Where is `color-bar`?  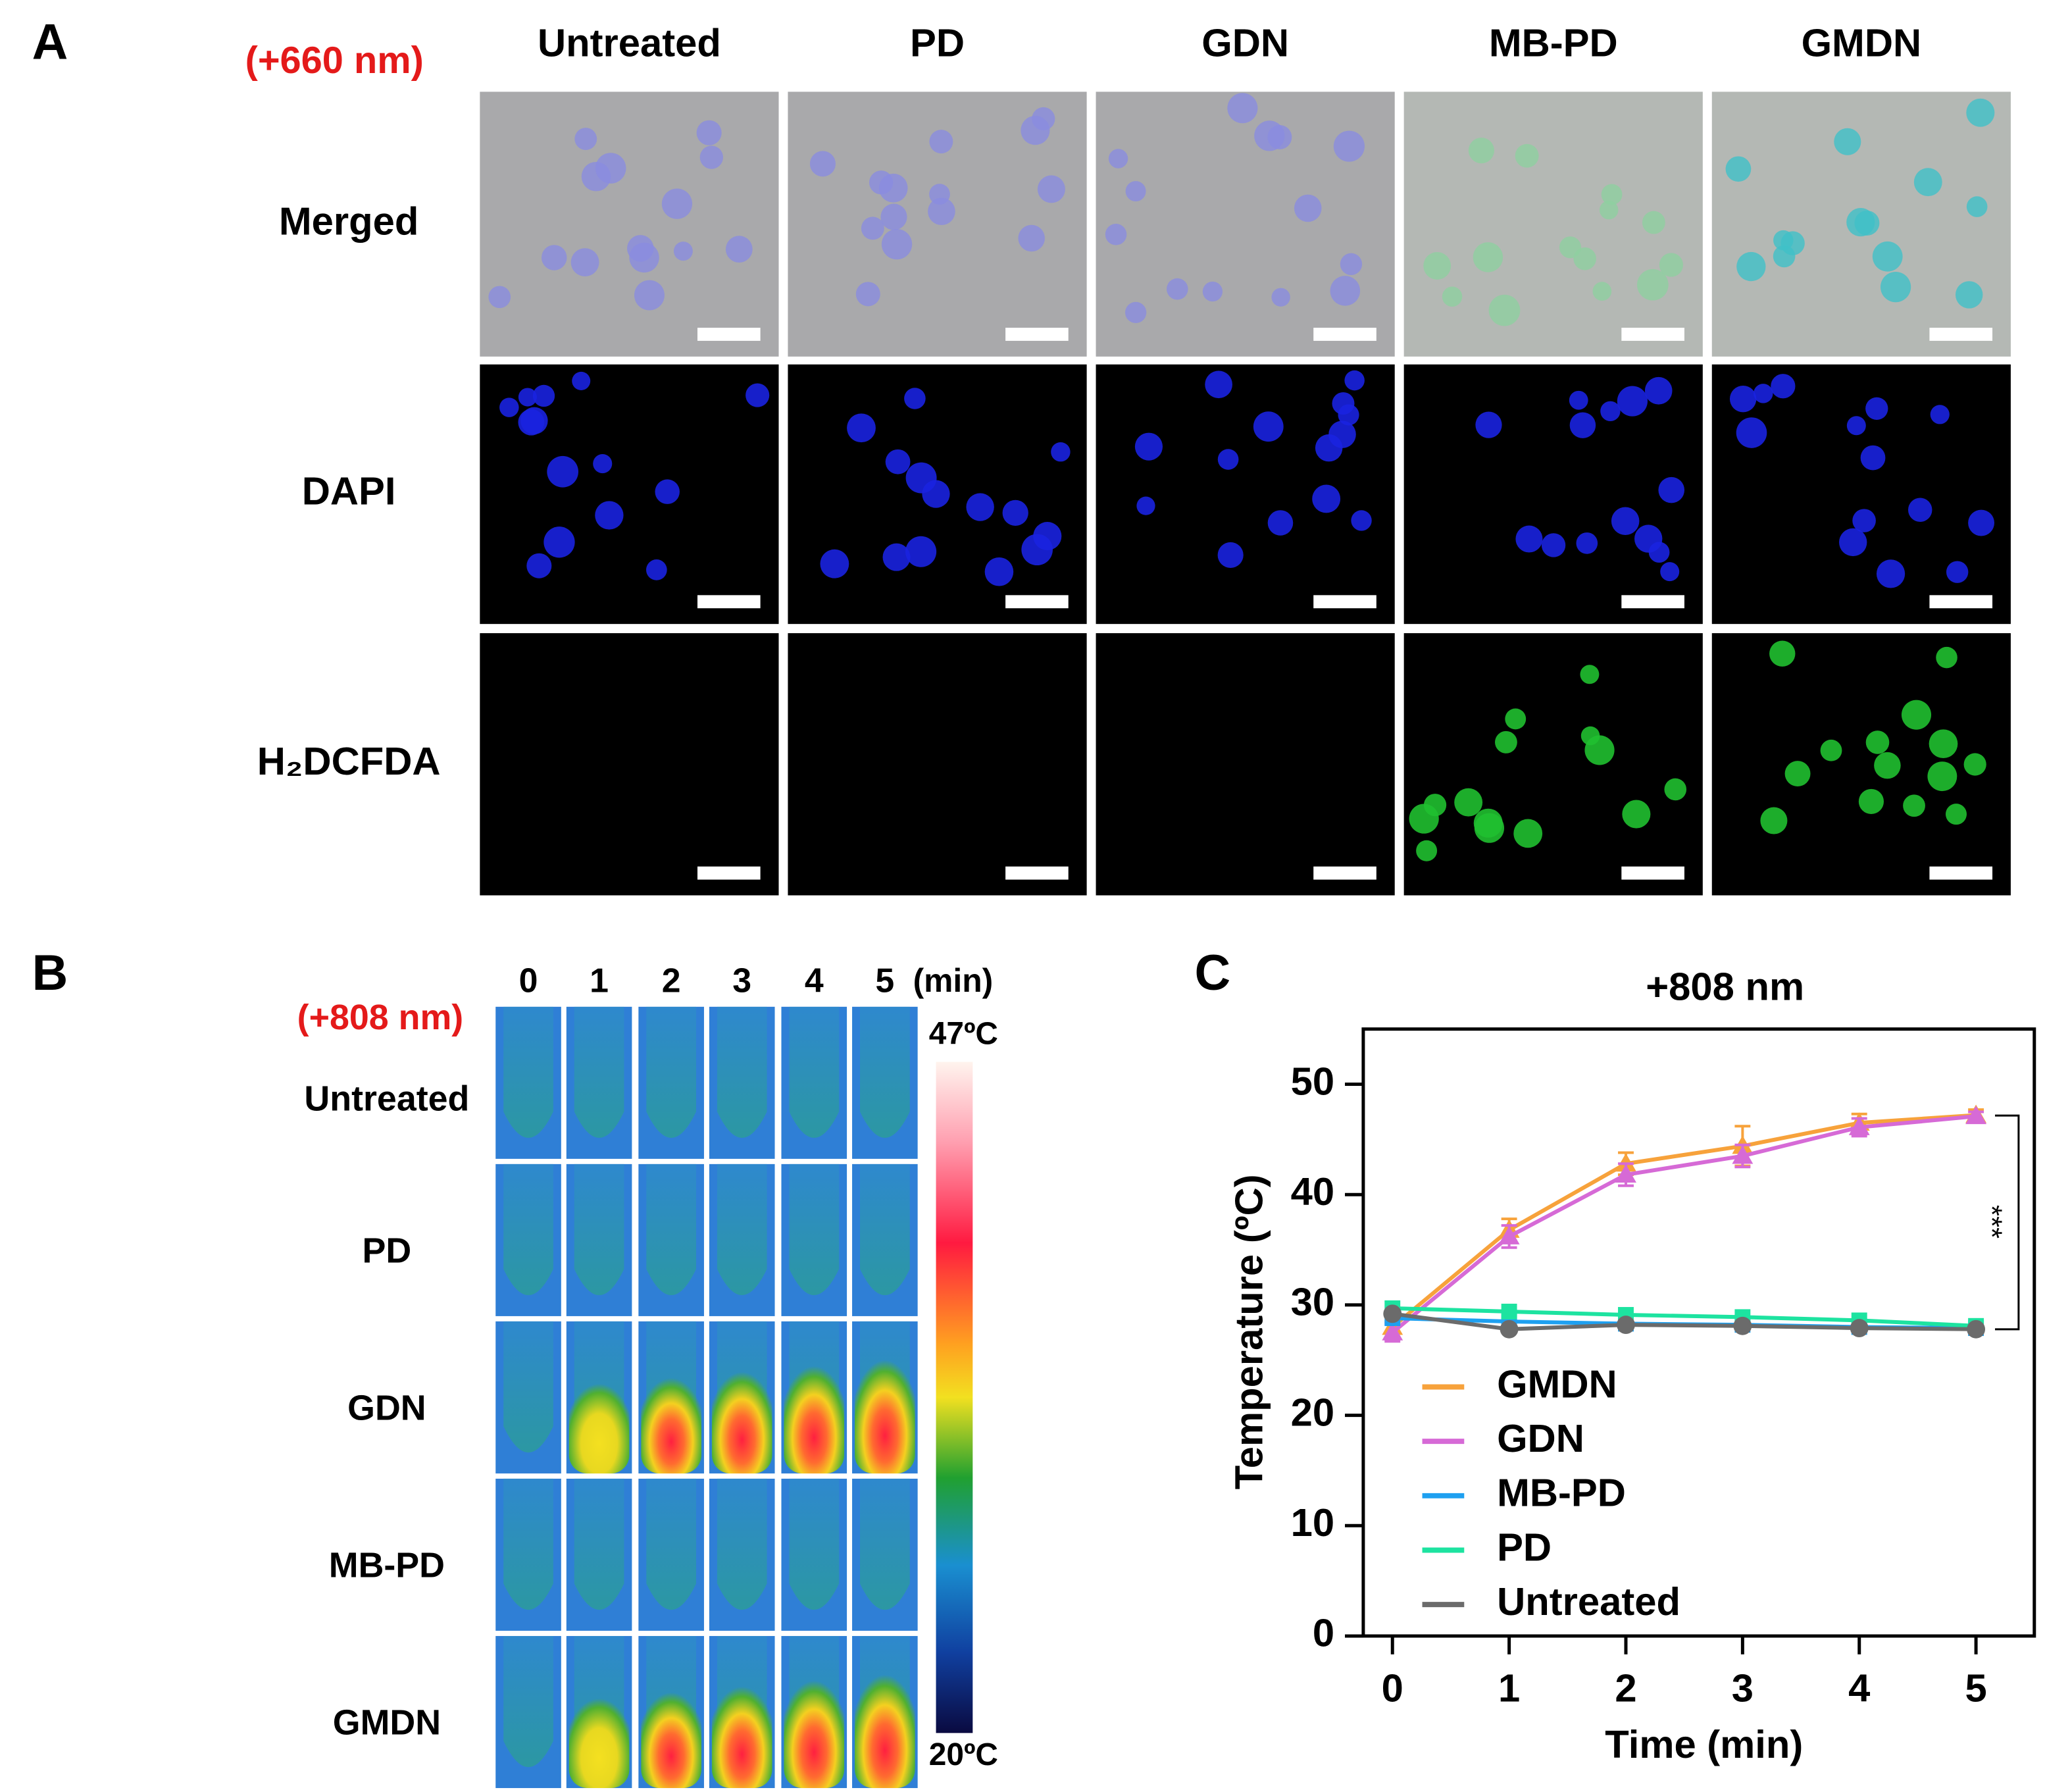
color-bar is located at coordinates (955, 1397).